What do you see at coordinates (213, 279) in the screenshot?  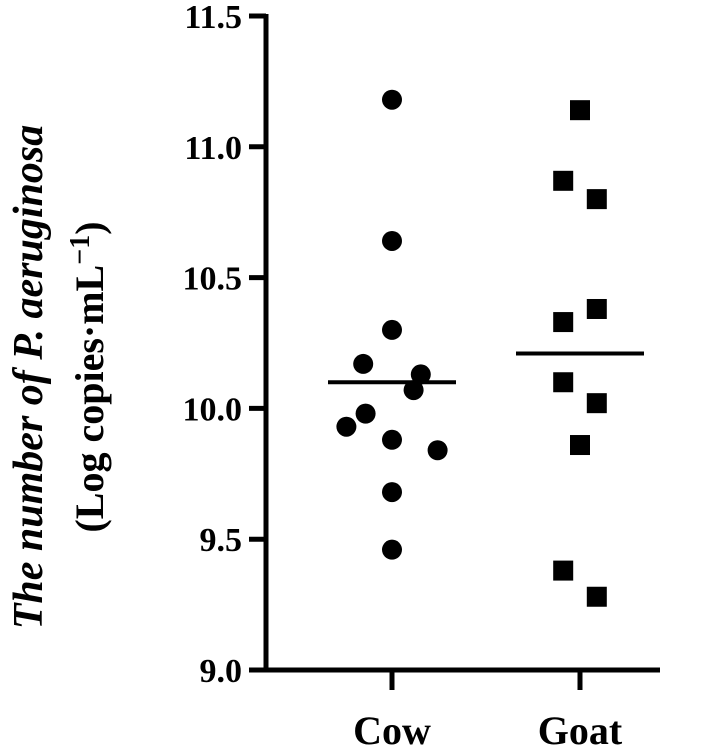 I see `y-tick-label: 10.5` at bounding box center [213, 279].